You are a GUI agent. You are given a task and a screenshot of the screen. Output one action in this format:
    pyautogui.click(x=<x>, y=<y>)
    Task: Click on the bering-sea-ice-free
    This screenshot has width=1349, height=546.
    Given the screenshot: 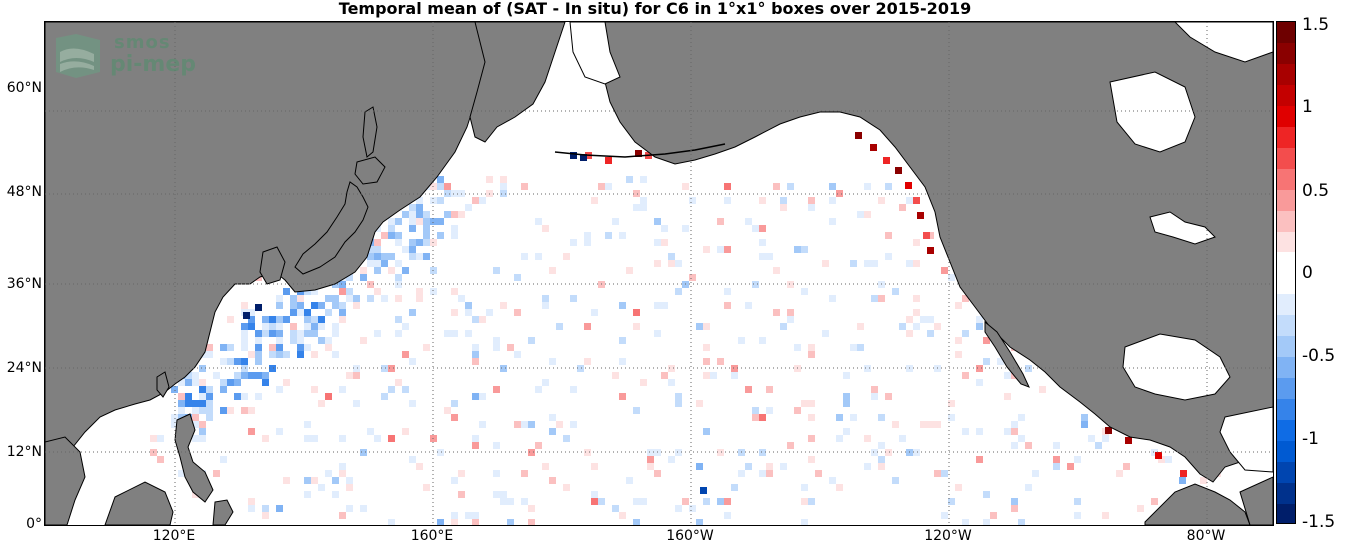 What is the action you would take?
    pyautogui.click(x=595, y=53)
    